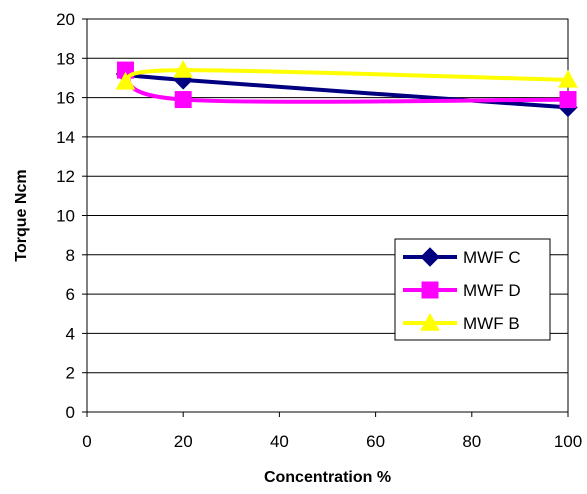  Describe the element at coordinates (462, 290) in the screenshot. I see `legend-item: MWF D` at that location.